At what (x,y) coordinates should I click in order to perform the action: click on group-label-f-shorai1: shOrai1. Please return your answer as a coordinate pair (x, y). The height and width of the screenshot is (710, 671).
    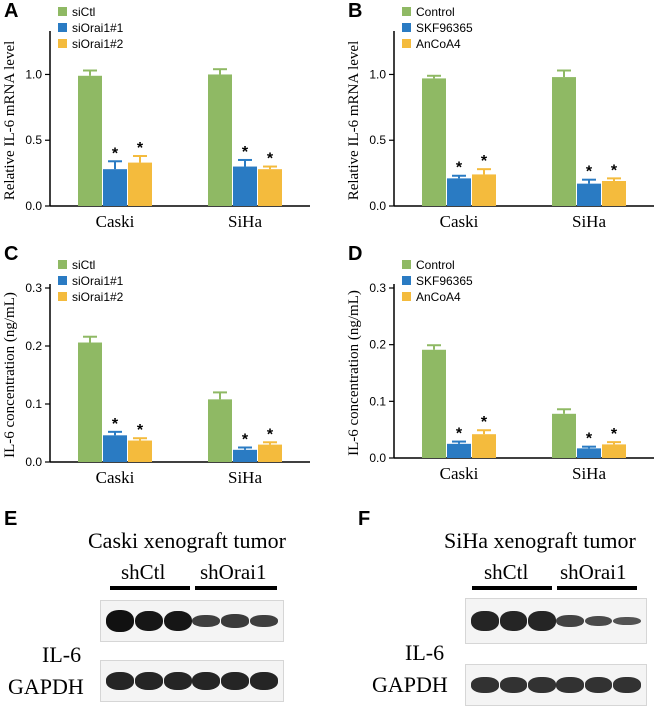
    Looking at the image, I should click on (593, 572).